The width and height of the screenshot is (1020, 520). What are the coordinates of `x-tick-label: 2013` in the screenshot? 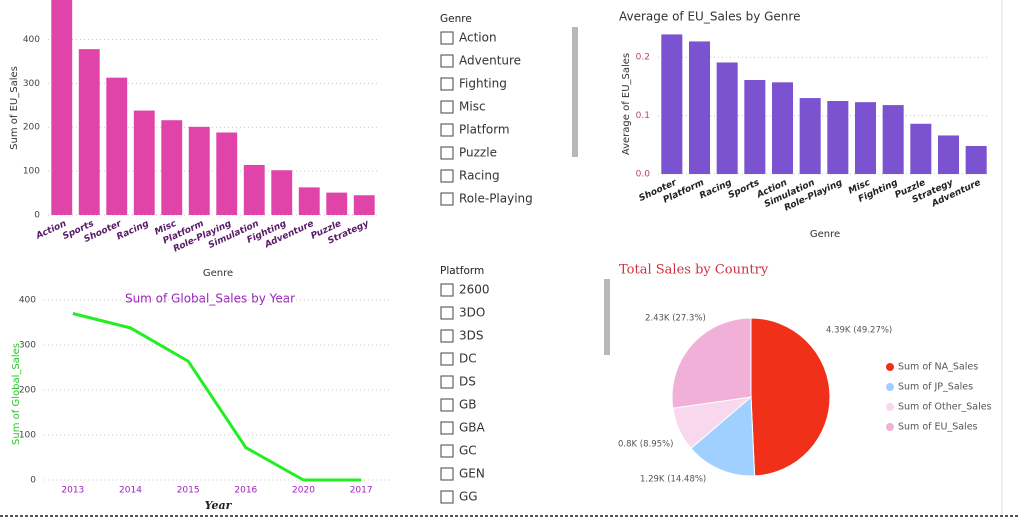 It's located at (72, 491).